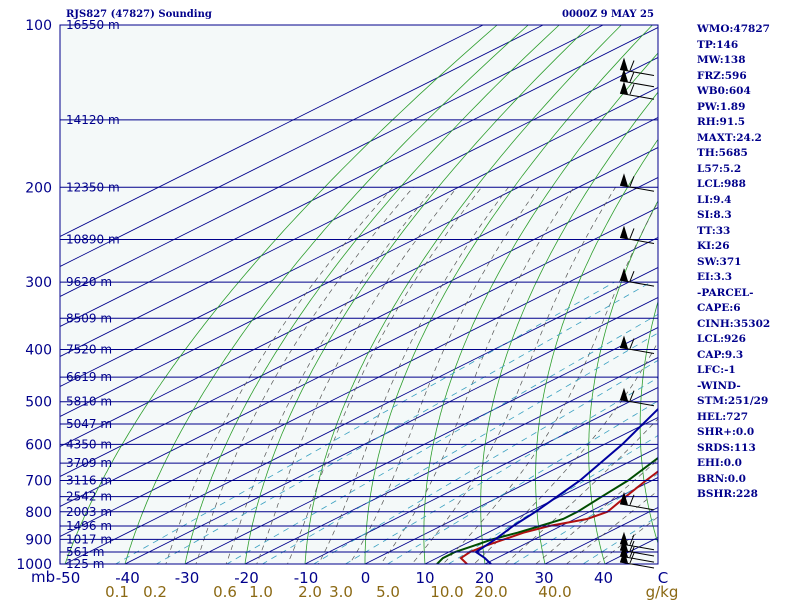 The image size is (800, 600). Describe the element at coordinates (89, 350) in the screenshot. I see `height-label: 7520 m` at that location.